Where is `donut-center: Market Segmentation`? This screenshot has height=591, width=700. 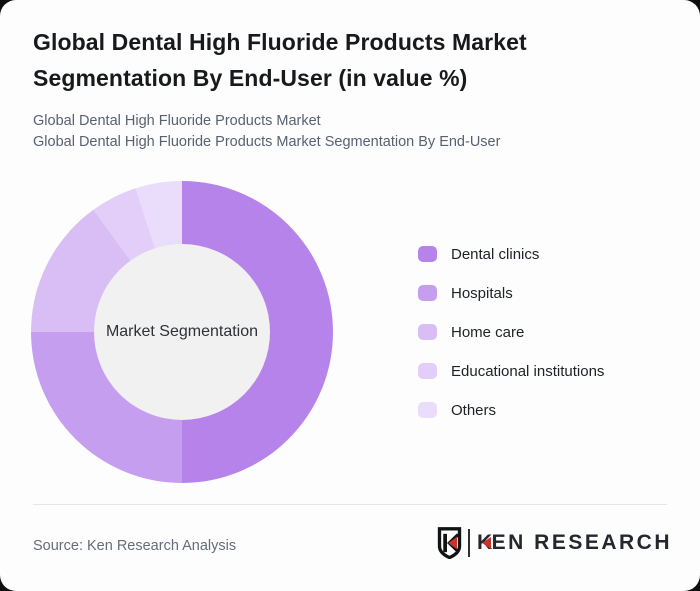 donut-center: Market Segmentation is located at coordinates (182, 332).